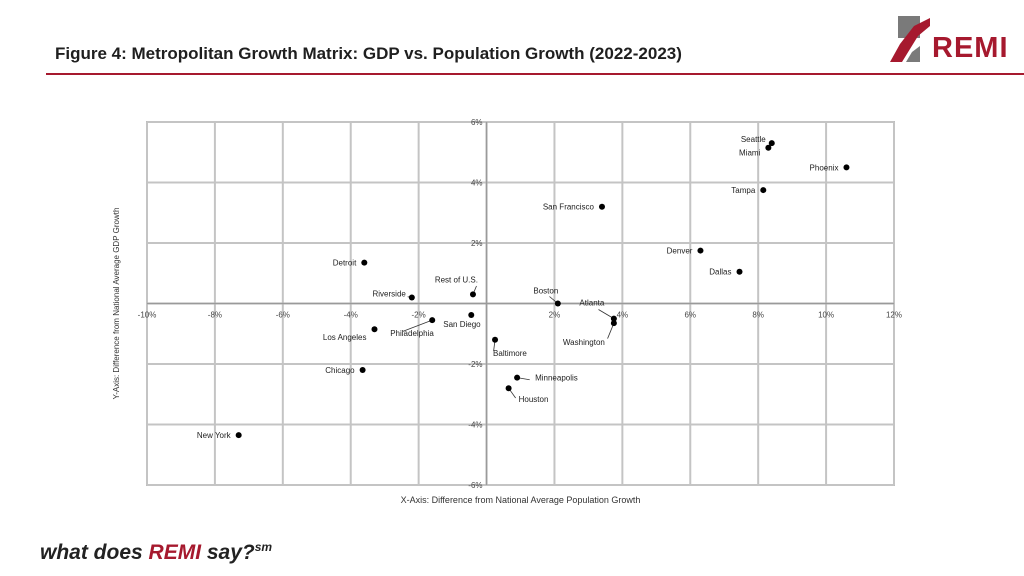 Image resolution: width=1024 pixels, height=576 pixels. I want to click on data-label: Atlanta, so click(591, 303).